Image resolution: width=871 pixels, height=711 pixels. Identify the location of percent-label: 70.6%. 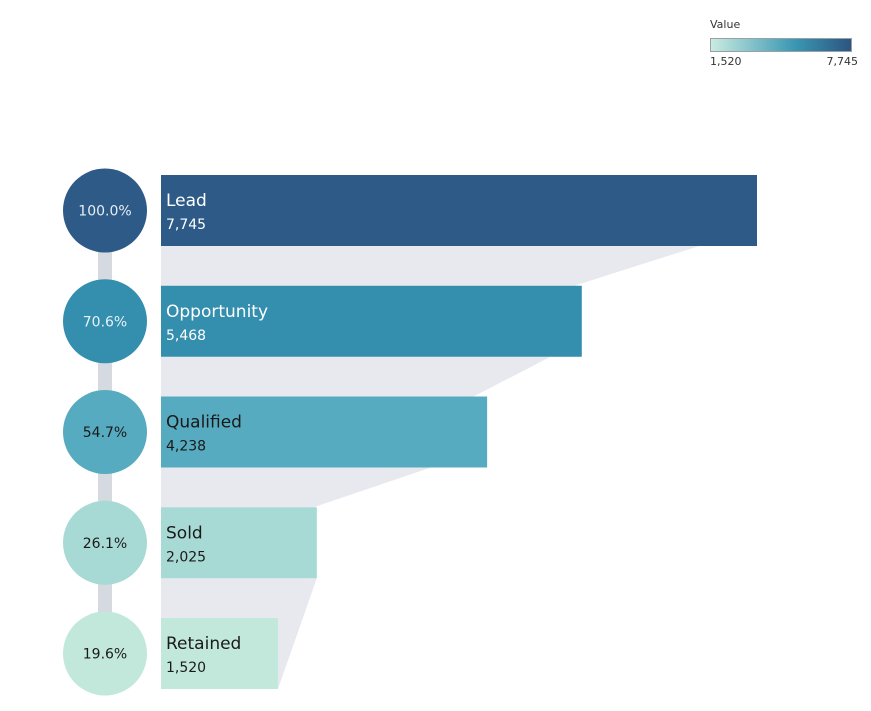
(105, 322).